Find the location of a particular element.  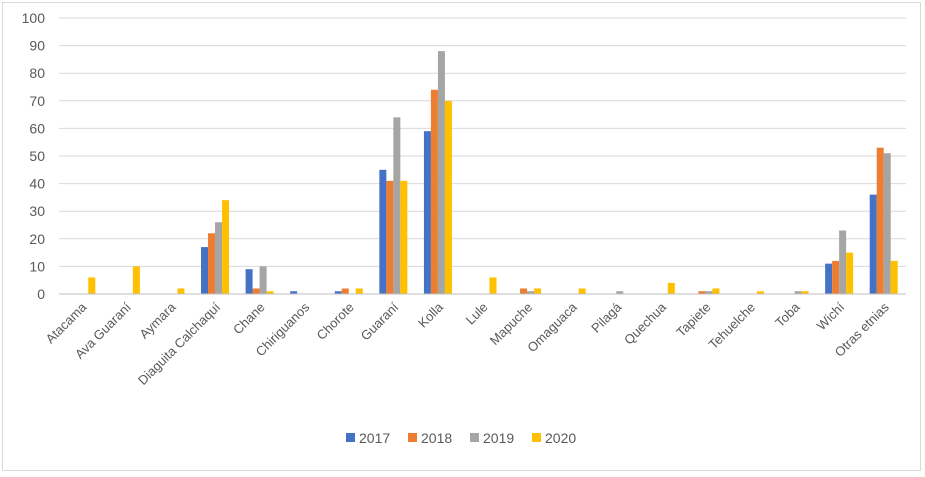

legend-item-2020: 2020 is located at coordinates (554, 438).